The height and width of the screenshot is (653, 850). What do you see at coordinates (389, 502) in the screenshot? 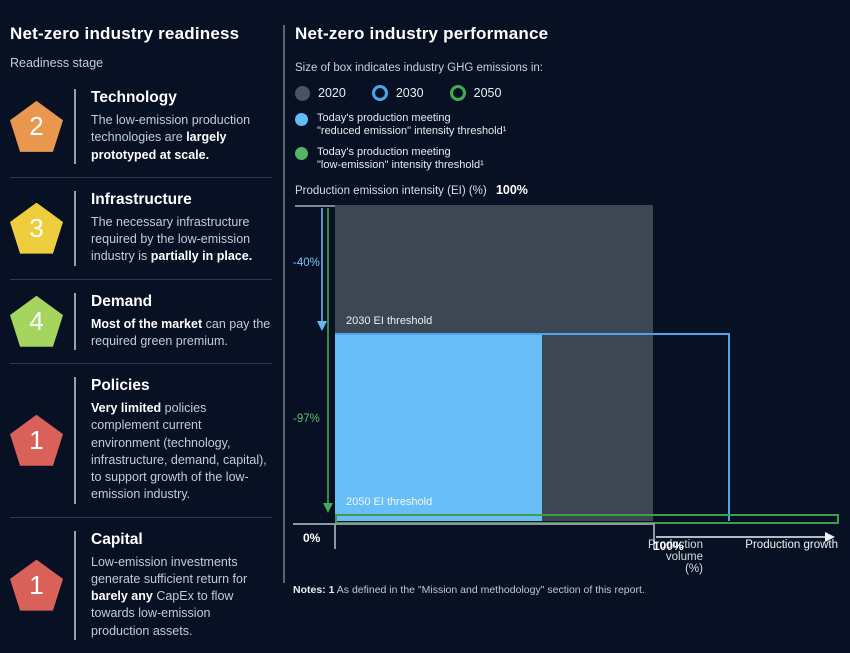
I see `threshold-2050-label: 2050 EI threshold` at bounding box center [389, 502].